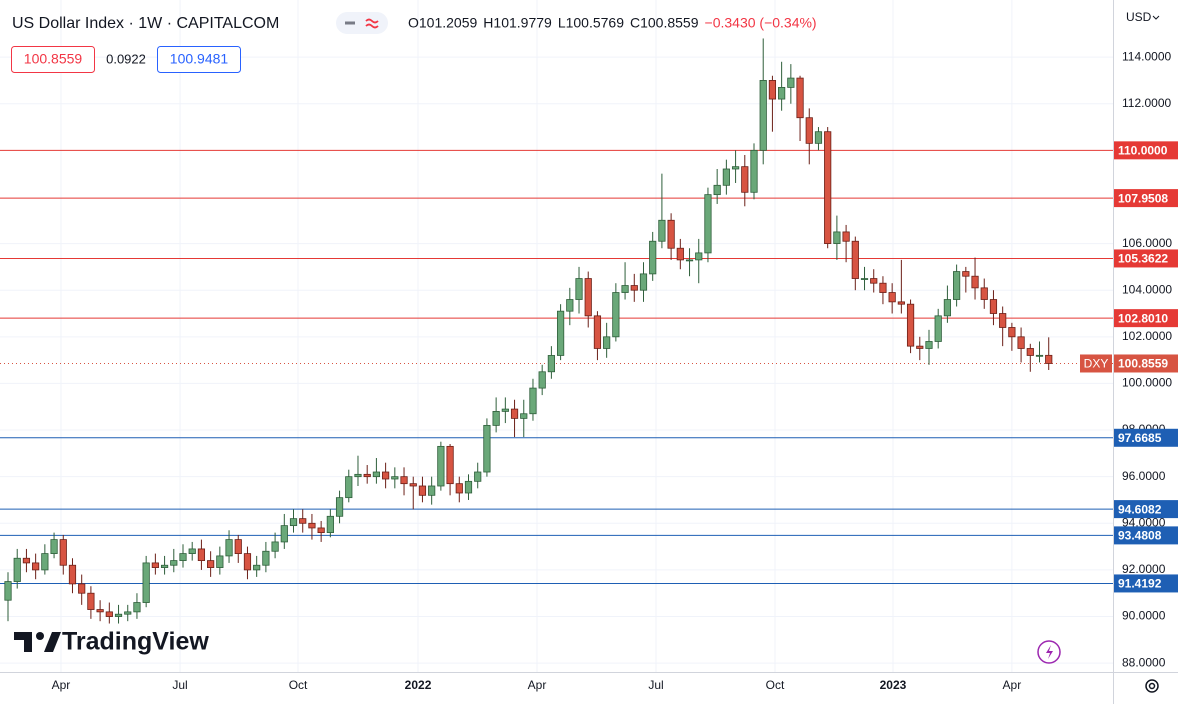 This screenshot has width=1178, height=704. I want to click on ask-box, so click(199, 59).